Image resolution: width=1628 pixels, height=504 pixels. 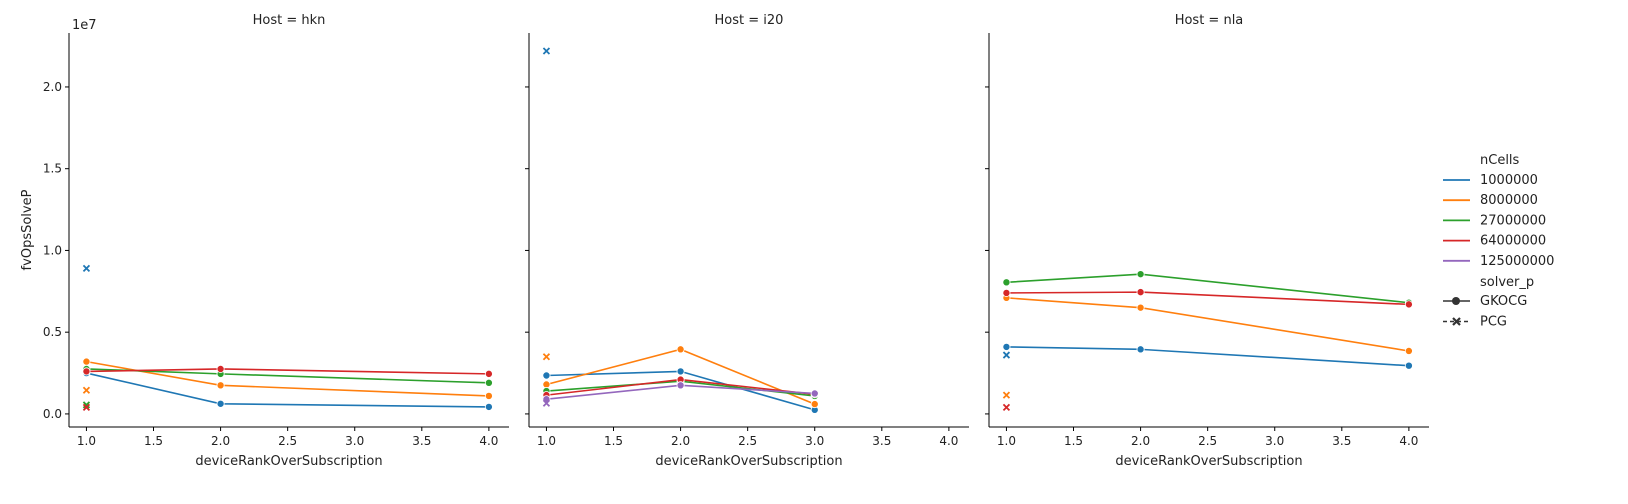 What do you see at coordinates (52, 169) in the screenshot?
I see `y-tick-label: 1.5` at bounding box center [52, 169].